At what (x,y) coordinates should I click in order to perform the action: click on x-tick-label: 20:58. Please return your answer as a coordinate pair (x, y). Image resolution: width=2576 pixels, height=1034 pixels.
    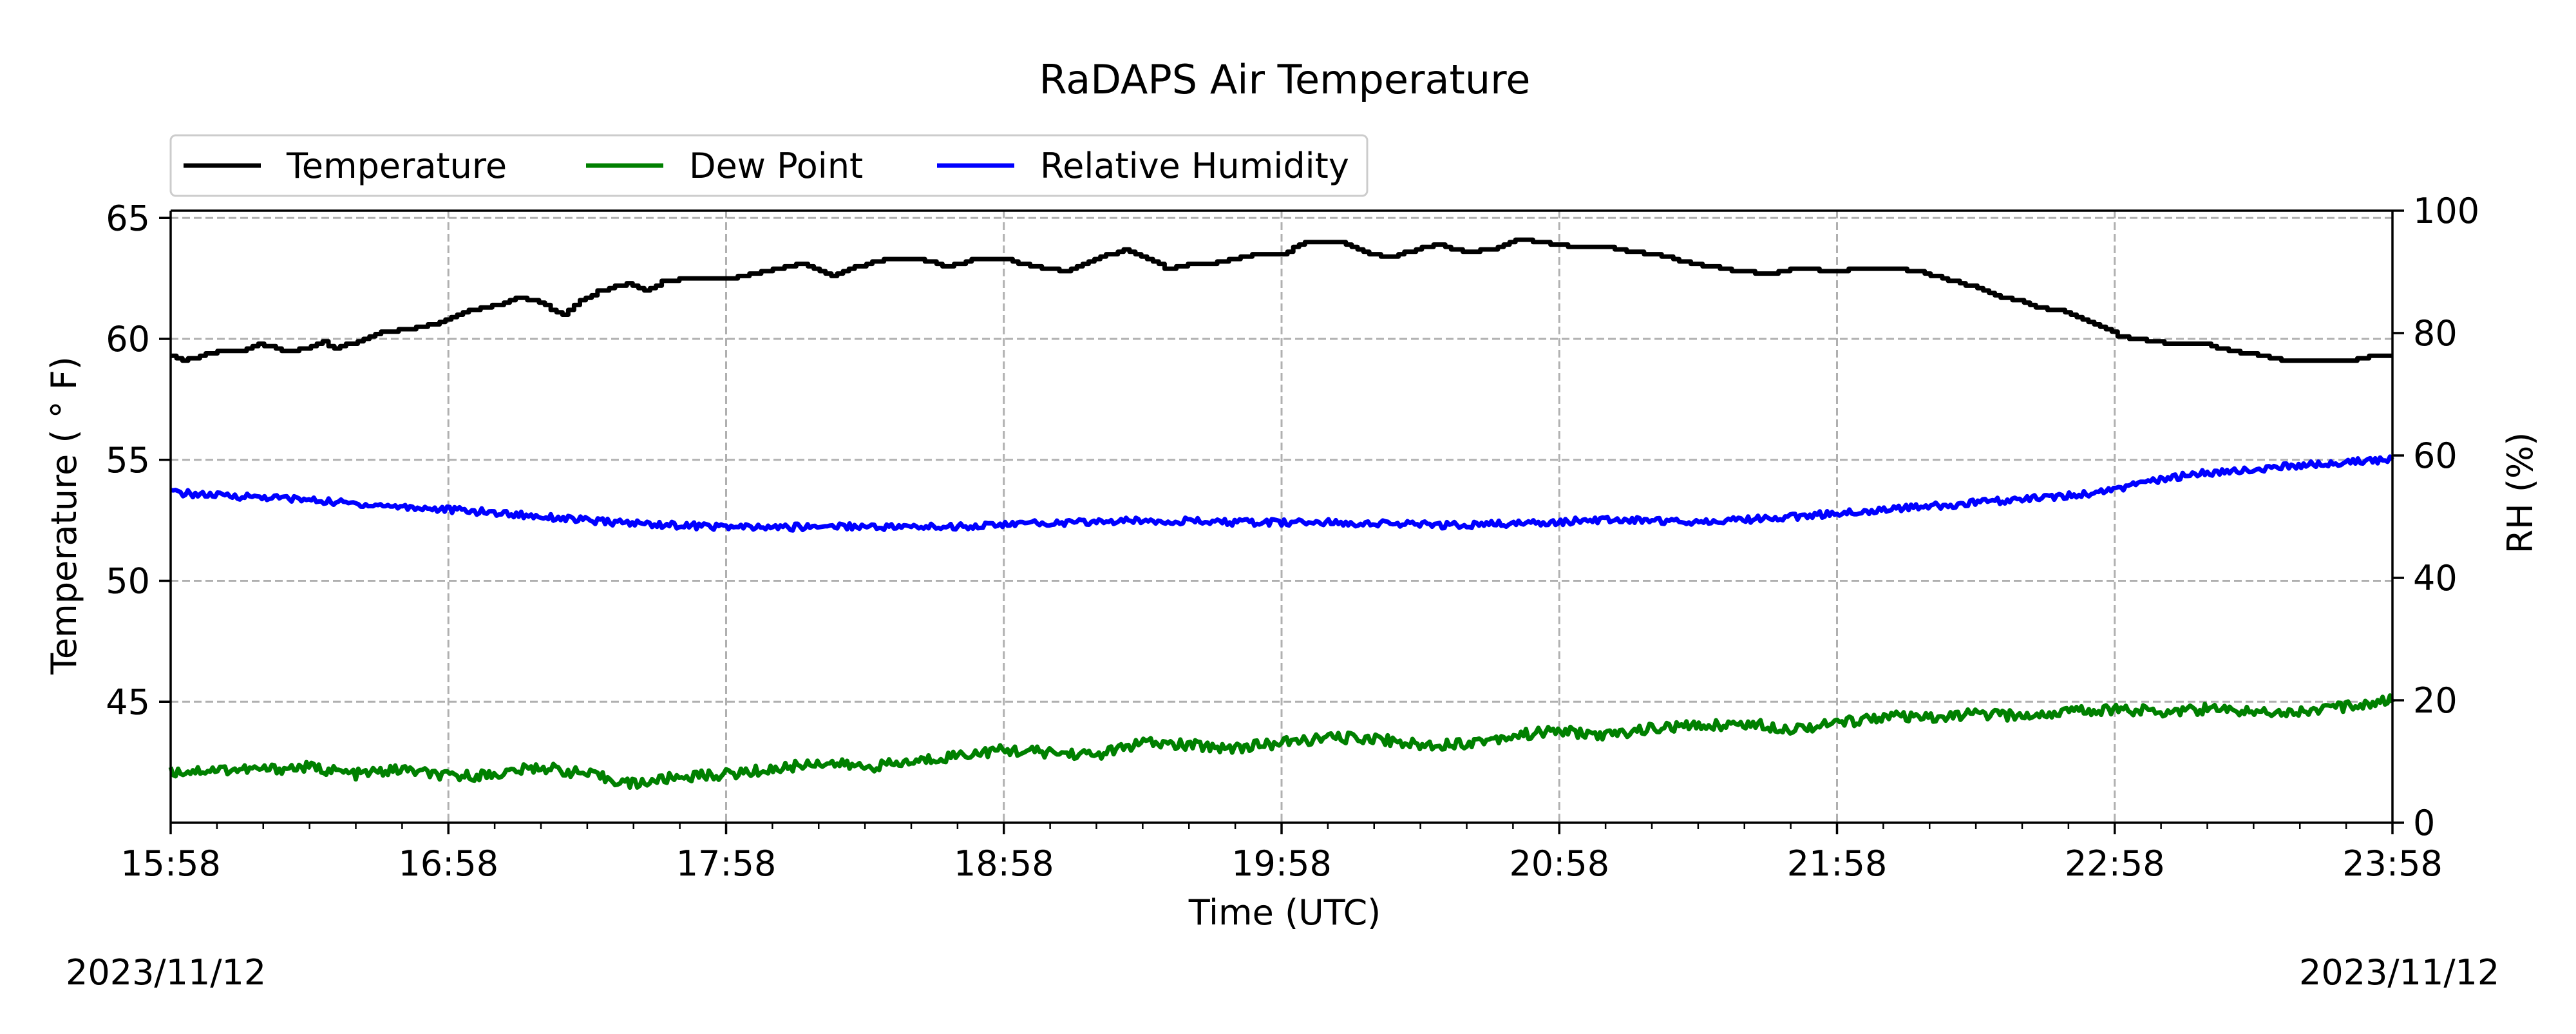
    Looking at the image, I should click on (1559, 864).